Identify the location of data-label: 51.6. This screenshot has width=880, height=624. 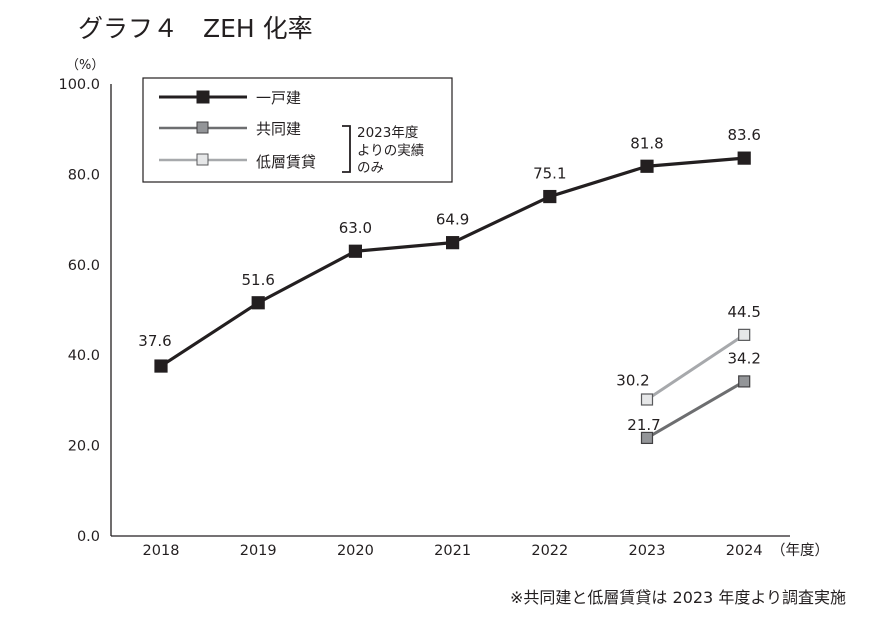
(257, 280).